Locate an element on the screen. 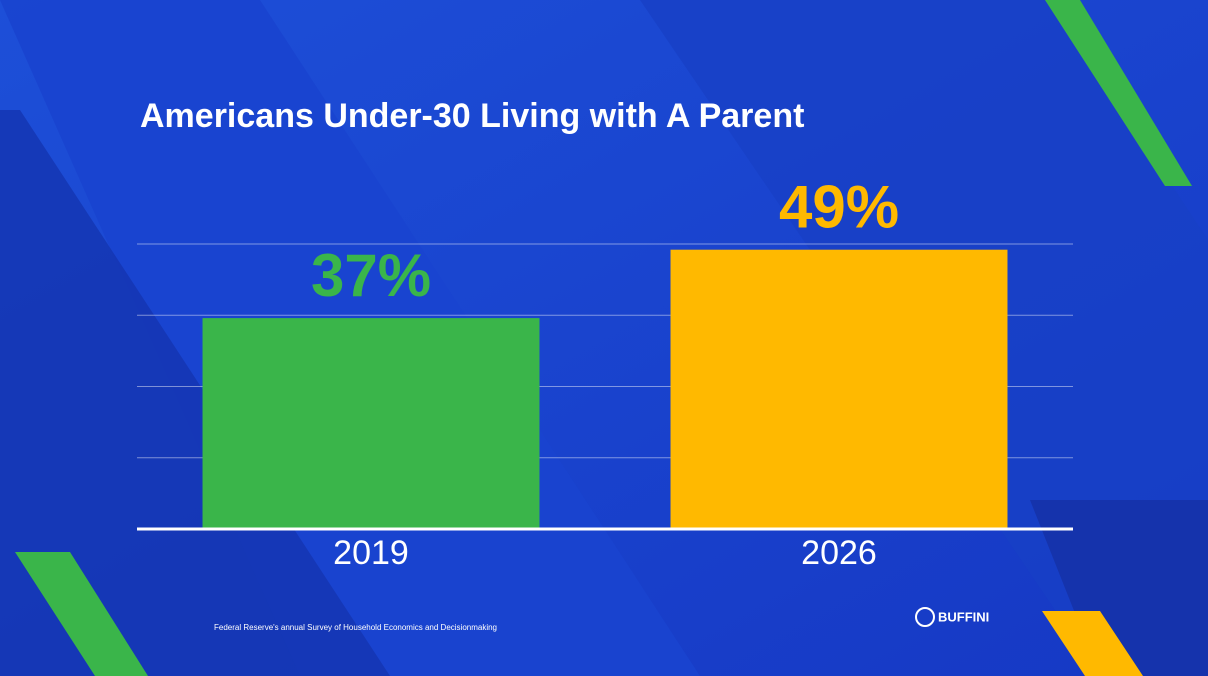 This screenshot has height=676, width=1208. x-tick-label: 2026 is located at coordinates (839, 553).